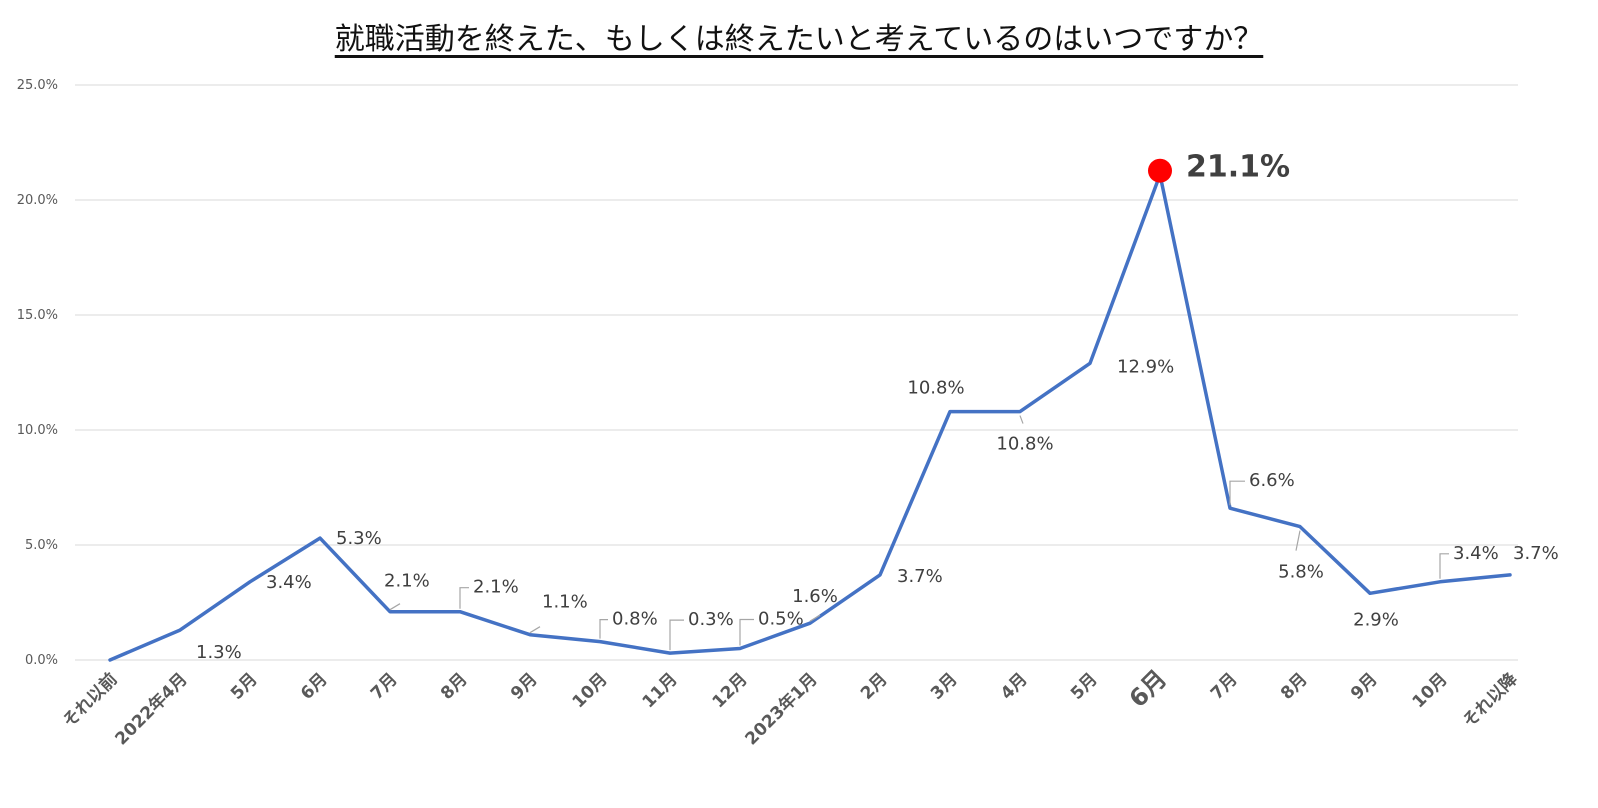 This screenshot has height=808, width=1598. Describe the element at coordinates (1145, 366) in the screenshot. I see `data-label: 12.9%` at that location.